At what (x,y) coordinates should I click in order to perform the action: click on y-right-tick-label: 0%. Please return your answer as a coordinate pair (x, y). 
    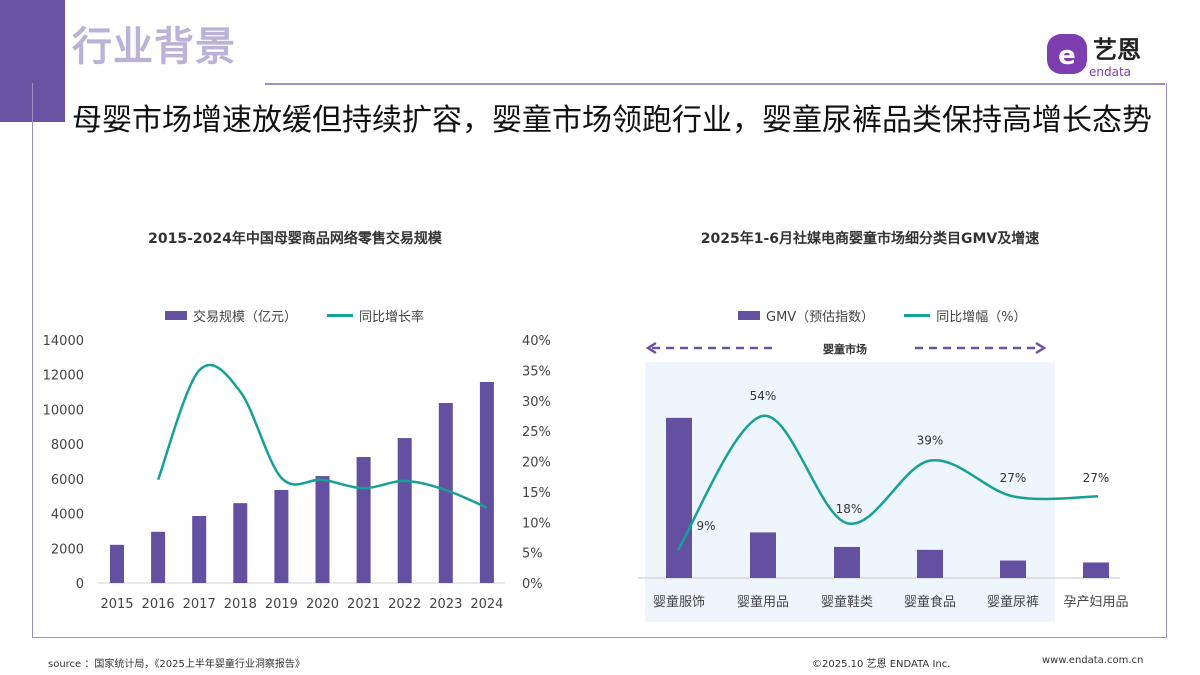
    Looking at the image, I should click on (532, 584).